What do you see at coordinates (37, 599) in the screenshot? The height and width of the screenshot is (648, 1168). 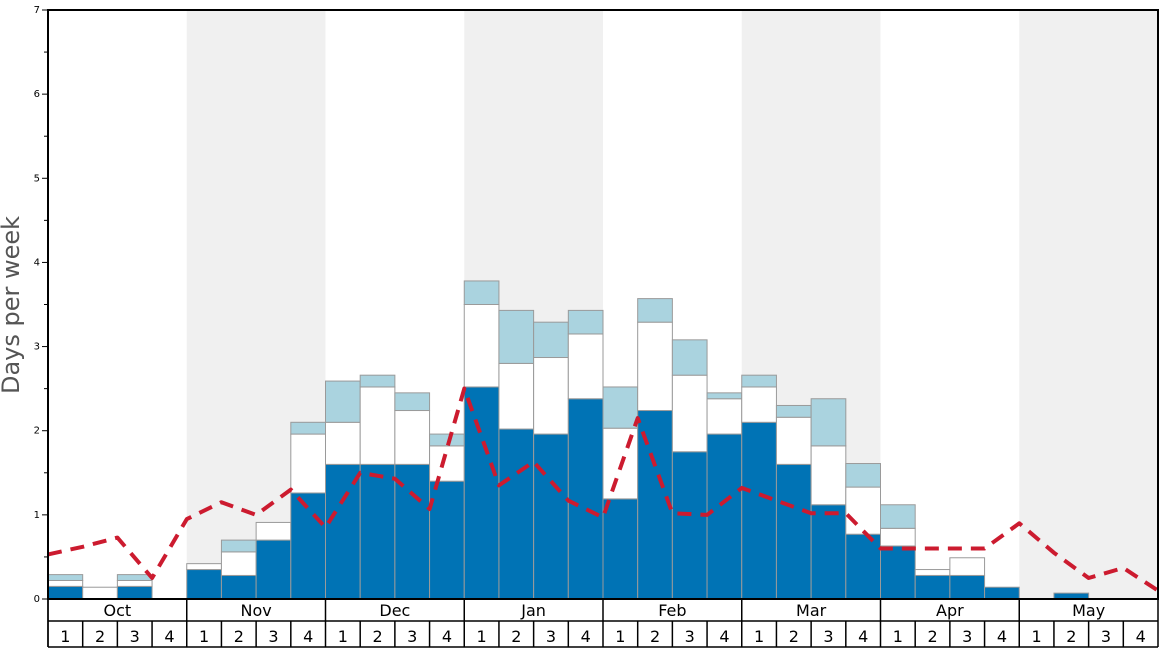 I see `y-tick-label: 0` at bounding box center [37, 599].